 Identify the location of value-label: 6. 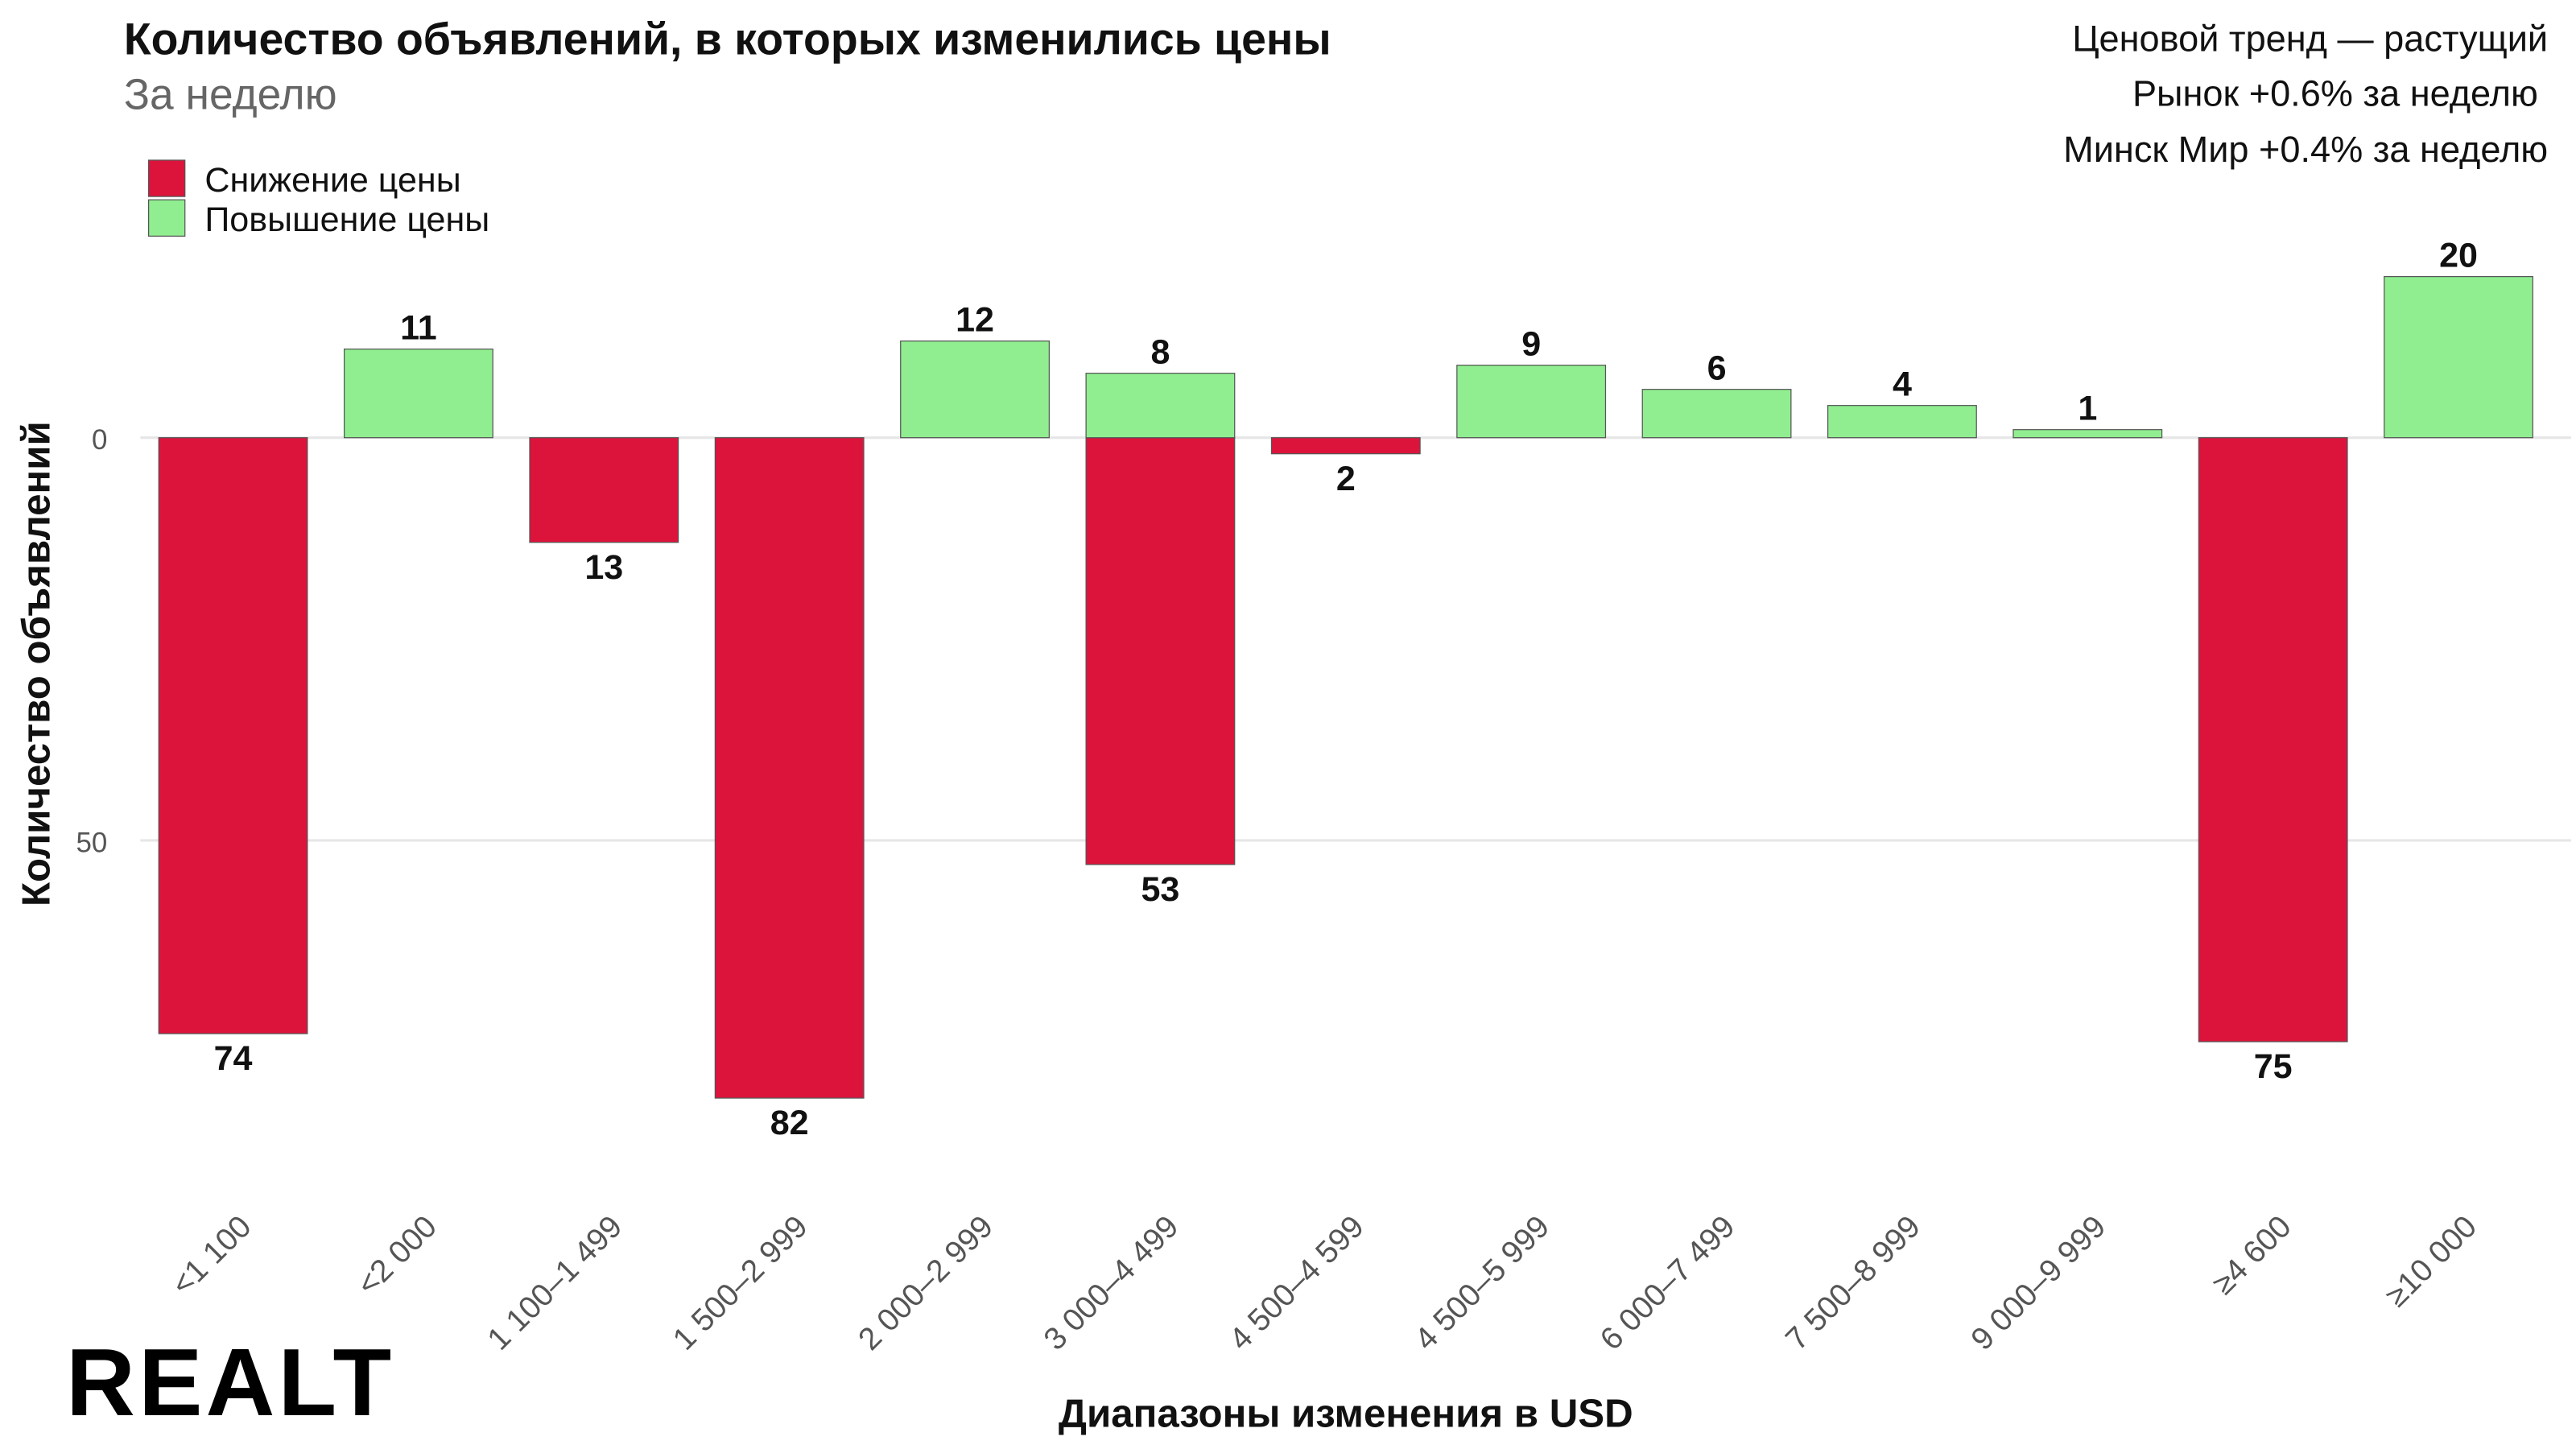
(1717, 368).